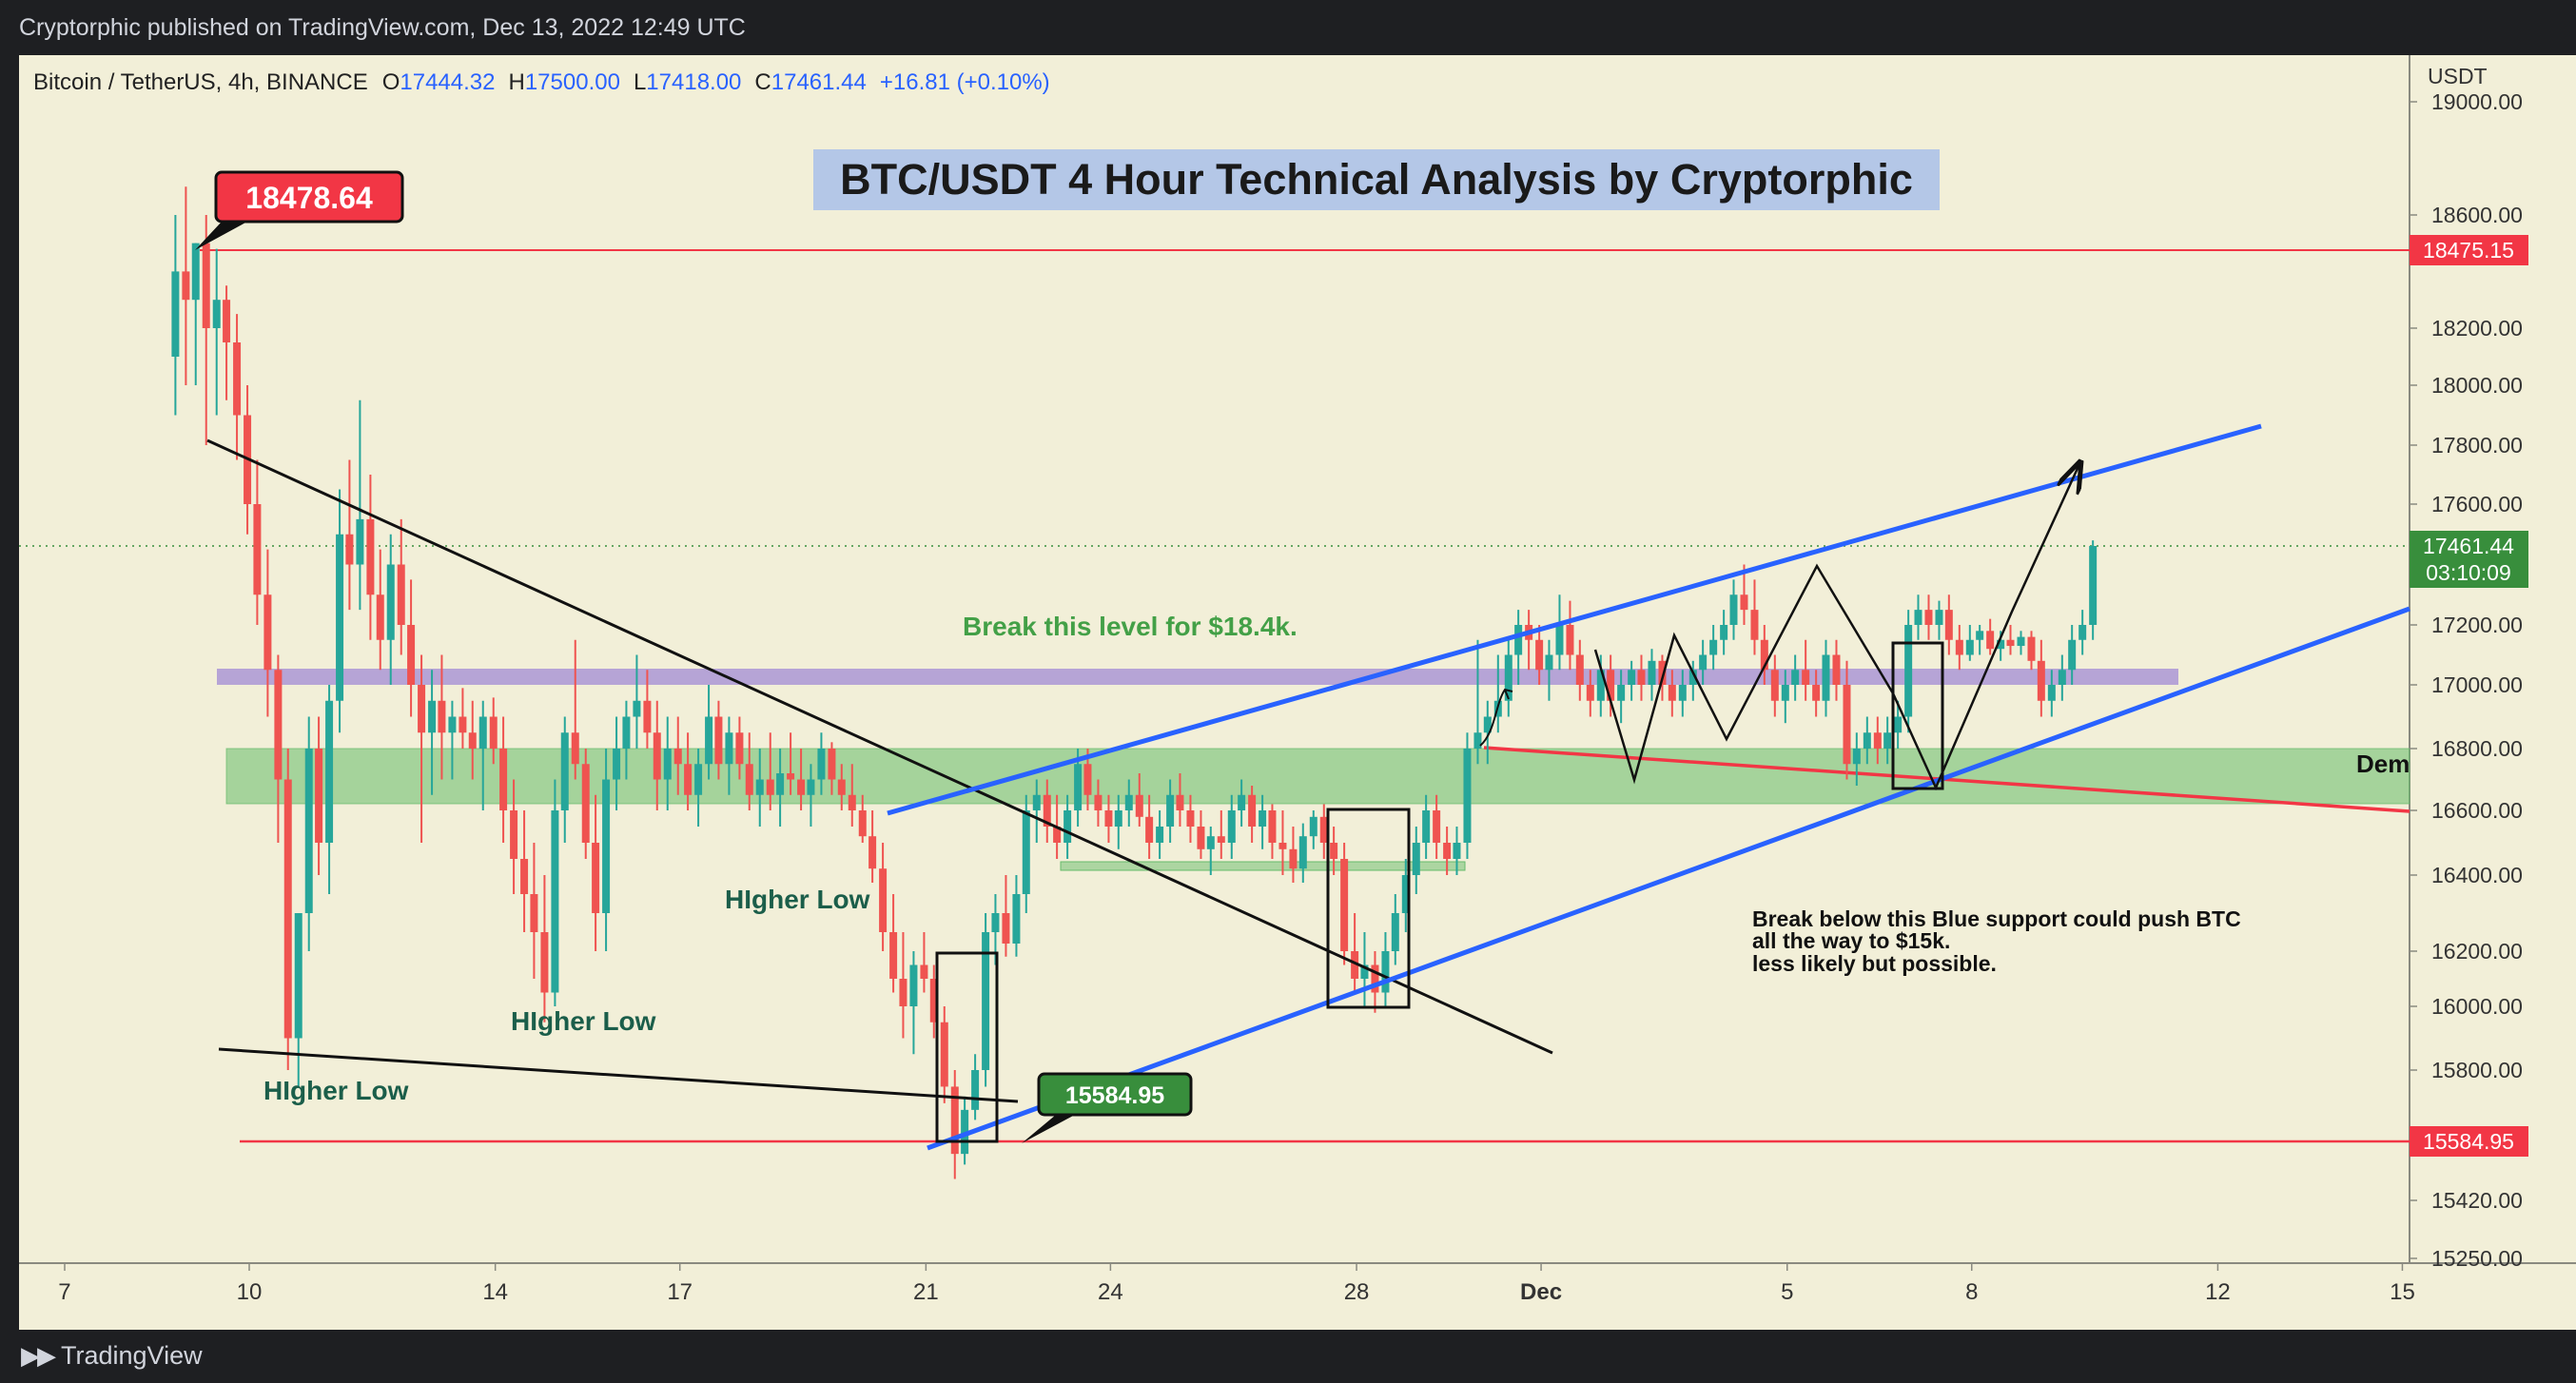  I want to click on price-tick-label: 18000.00, so click(2477, 385).